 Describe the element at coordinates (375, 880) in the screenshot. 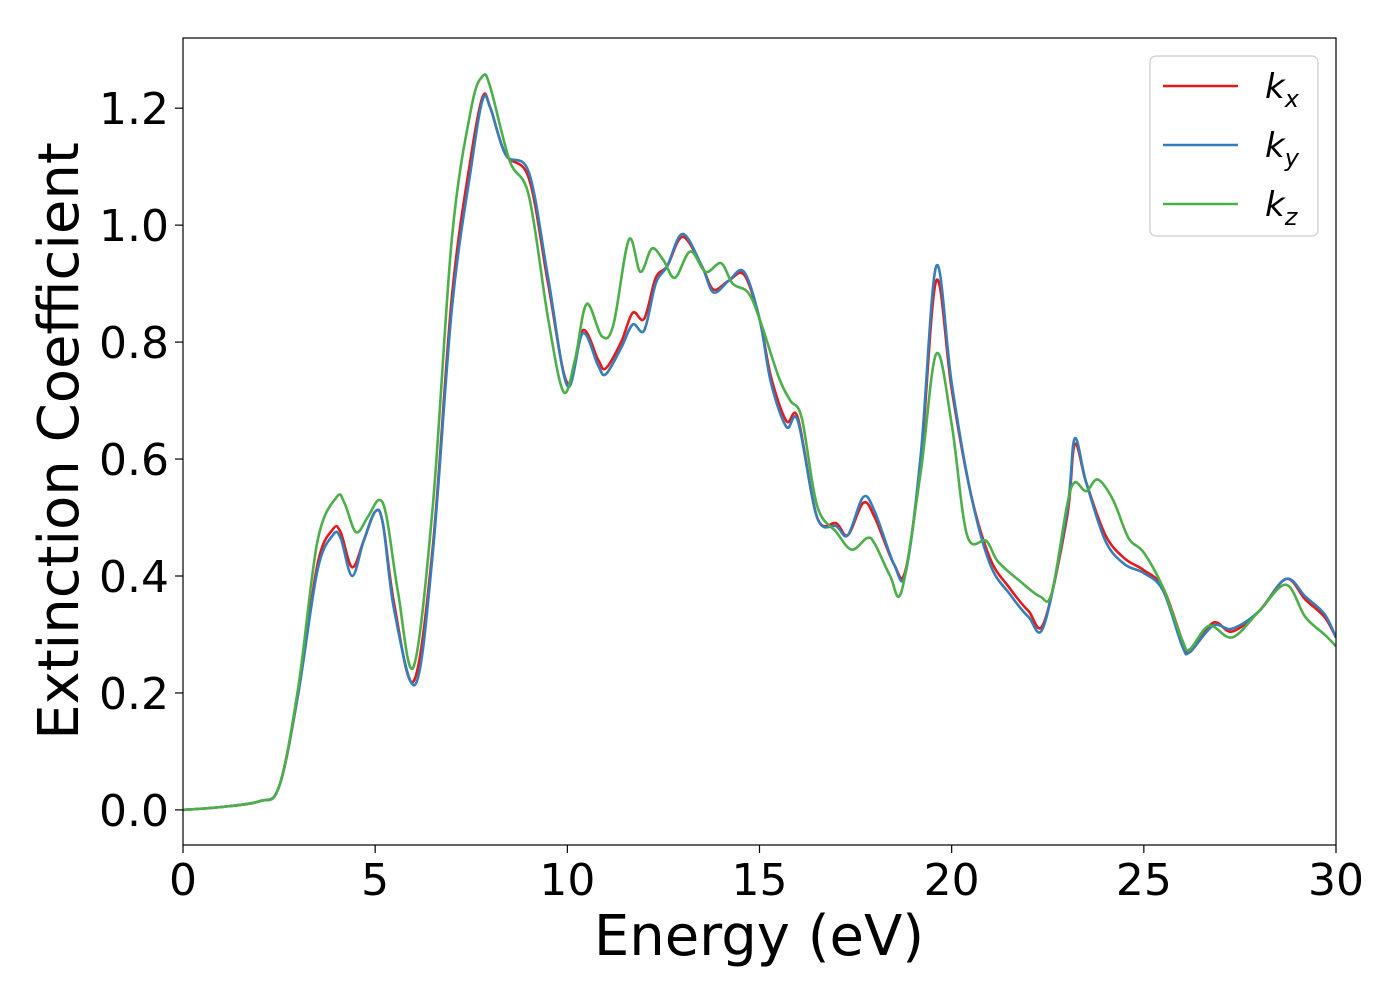

I see `x-tick-label: 5` at that location.